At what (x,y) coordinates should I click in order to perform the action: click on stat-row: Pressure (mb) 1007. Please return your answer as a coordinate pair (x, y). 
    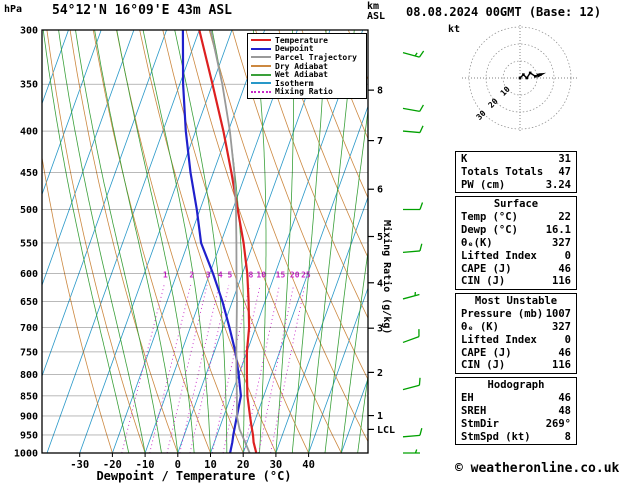
    Looking at the image, I should click on (516, 314).